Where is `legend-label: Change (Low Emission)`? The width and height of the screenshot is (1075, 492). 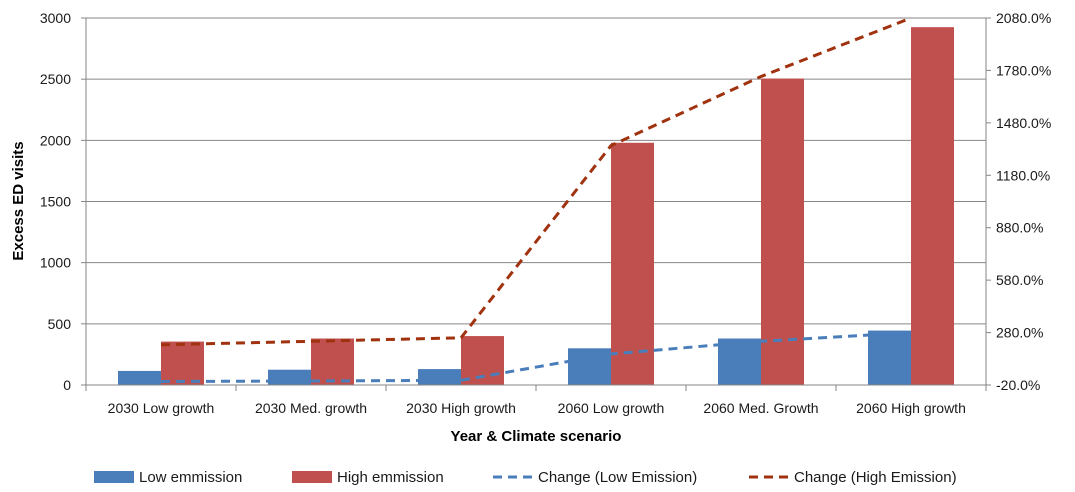 legend-label: Change (Low Emission) is located at coordinates (617, 477).